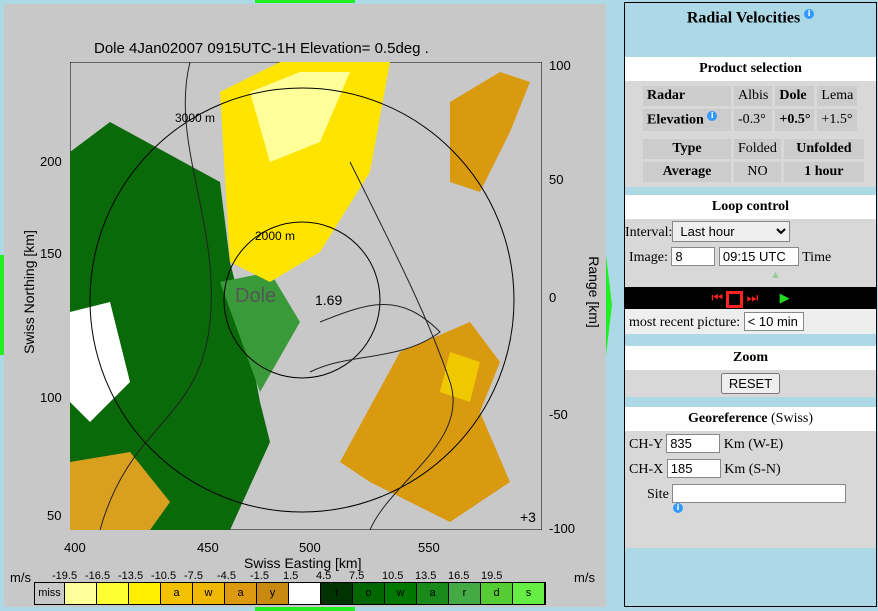 Image resolution: width=878 pixels, height=611 pixels. I want to click on x-axis-label: Swiss Easting [km], so click(303, 563).